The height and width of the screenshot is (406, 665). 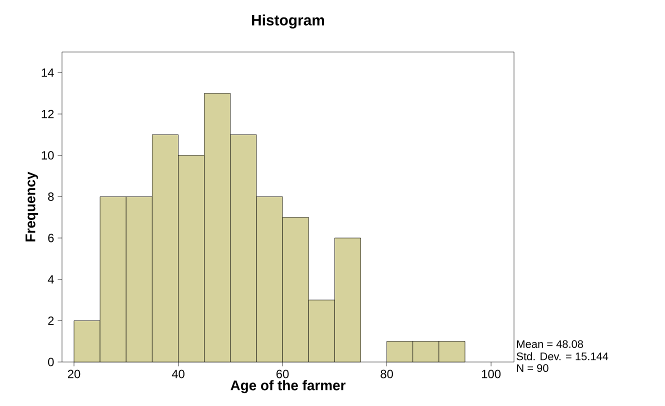 I want to click on x-tick-label: 100, so click(x=491, y=374).